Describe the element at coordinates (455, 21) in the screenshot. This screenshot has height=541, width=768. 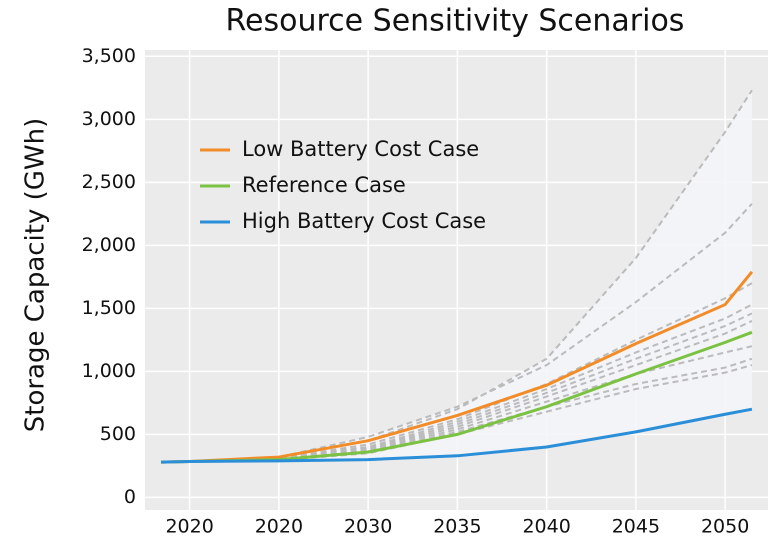
I see `chart-title: Resource Sensitivity Scenarios` at that location.